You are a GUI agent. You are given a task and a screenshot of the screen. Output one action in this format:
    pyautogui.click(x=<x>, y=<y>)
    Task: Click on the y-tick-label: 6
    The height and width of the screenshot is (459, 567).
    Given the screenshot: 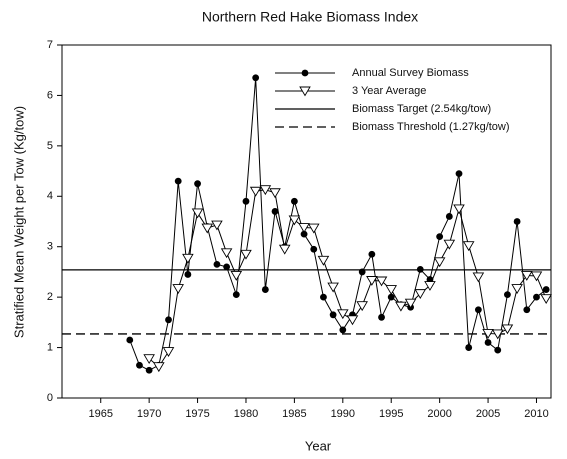 What is the action you would take?
    pyautogui.click(x=50, y=95)
    